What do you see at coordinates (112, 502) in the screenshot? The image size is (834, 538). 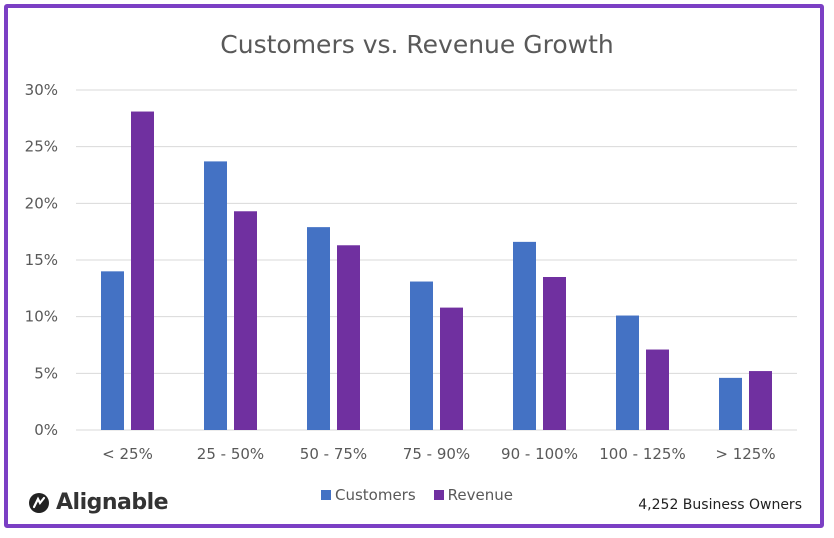 I see `brand-name: Alignable` at bounding box center [112, 502].